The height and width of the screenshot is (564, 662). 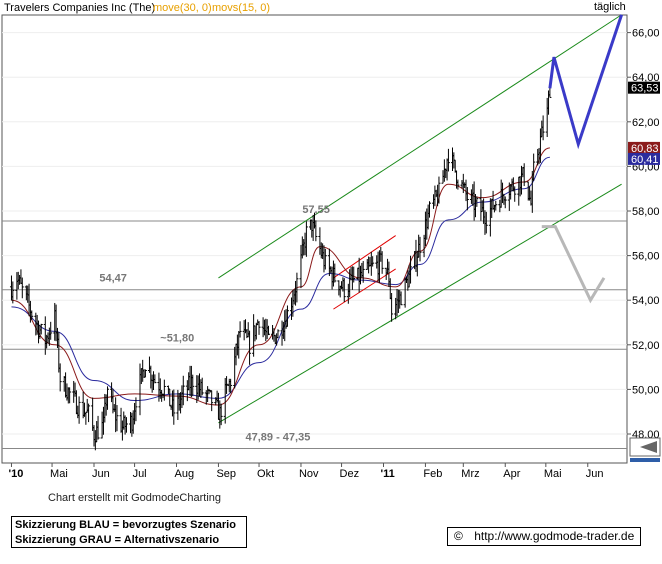 I want to click on source-link: © http://www.godmode-trader.de, so click(x=544, y=536).